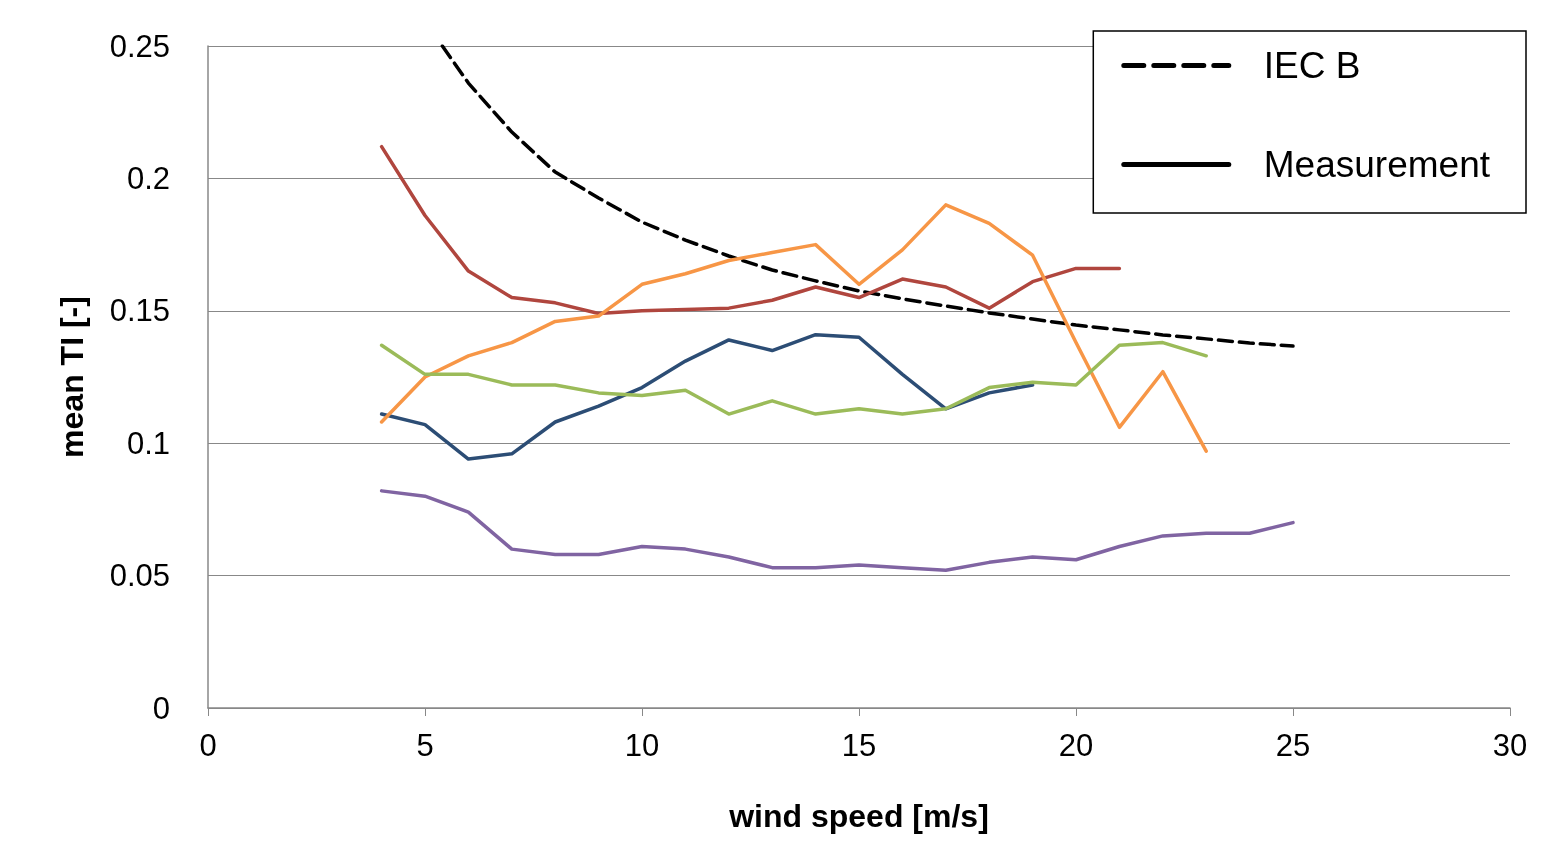 The height and width of the screenshot is (866, 1551). I want to click on x-tick-label: 0, so click(208, 745).